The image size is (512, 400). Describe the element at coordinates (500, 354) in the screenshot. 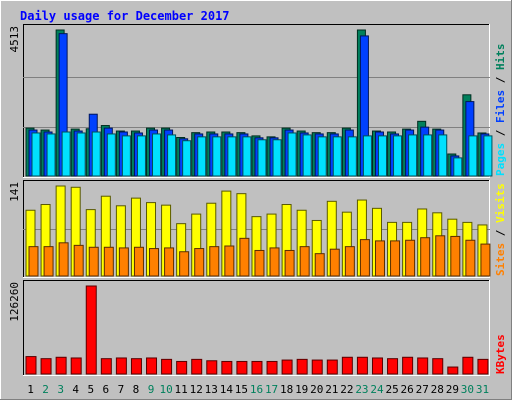

I see `kbytes-legend: KBytes` at that location.